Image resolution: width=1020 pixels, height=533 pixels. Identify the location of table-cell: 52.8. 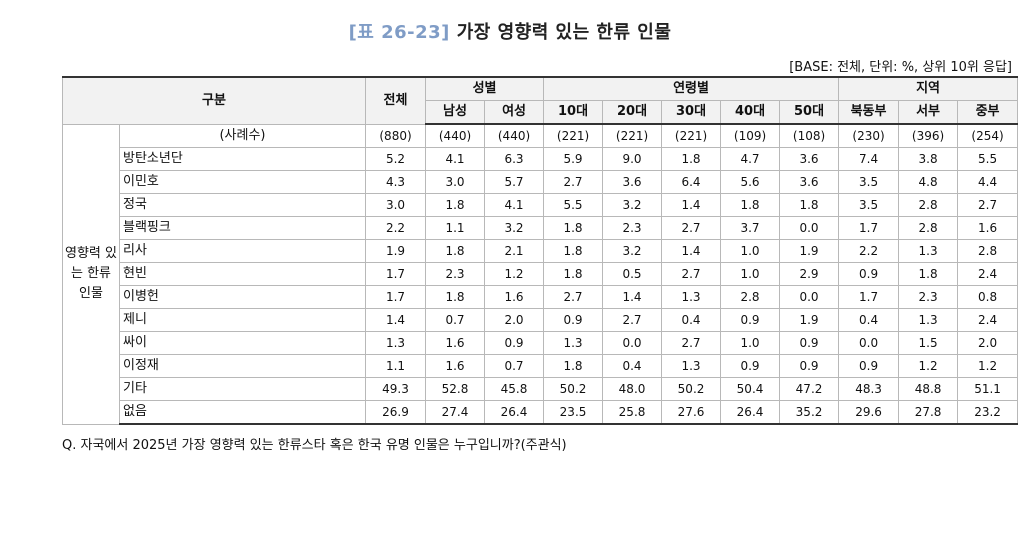
(455, 389).